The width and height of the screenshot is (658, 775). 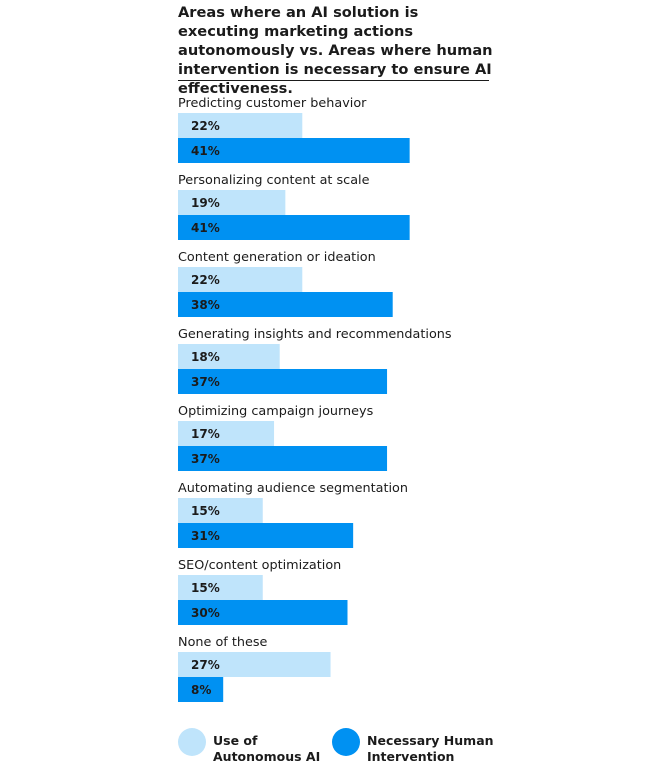 I want to click on value-label-human: 30%, so click(x=205, y=613).